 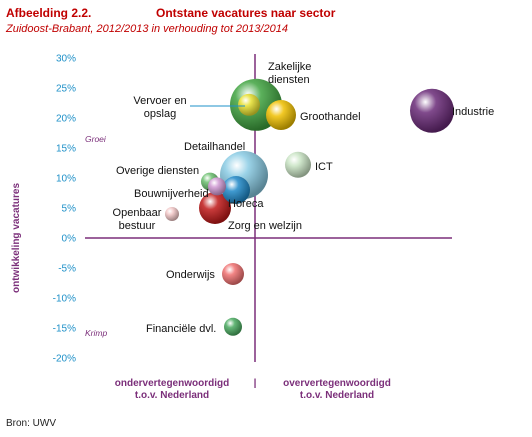 I want to click on bubble-ict, so click(x=298, y=164).